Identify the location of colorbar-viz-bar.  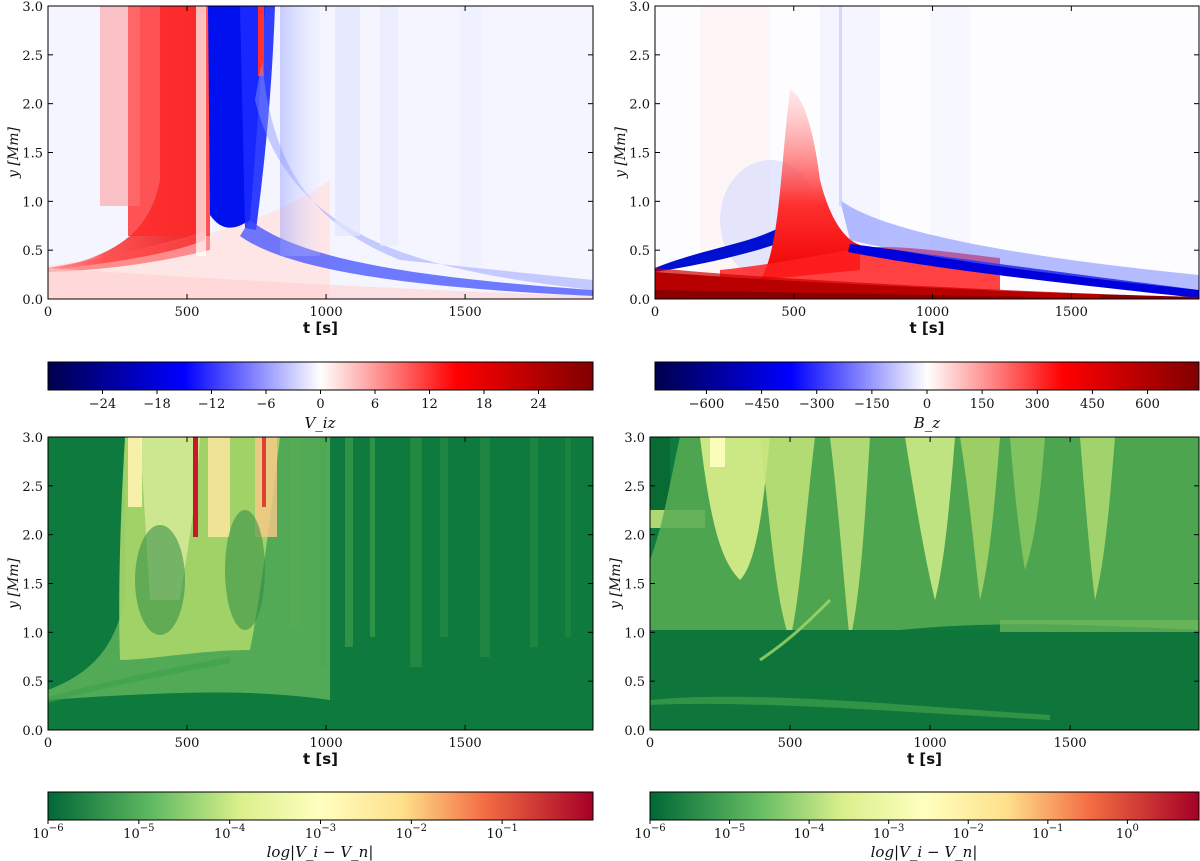
(320, 376).